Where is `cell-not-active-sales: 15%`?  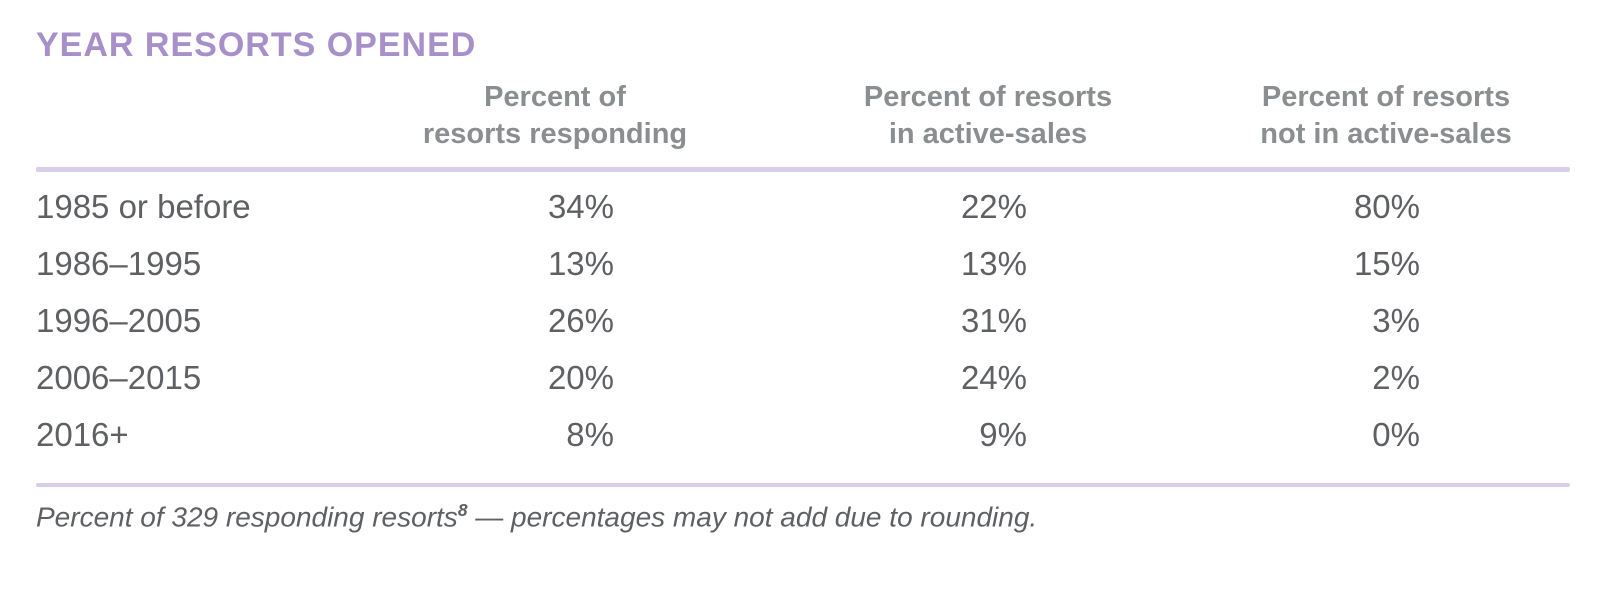
cell-not-active-sales: 15% is located at coordinates (1386, 263).